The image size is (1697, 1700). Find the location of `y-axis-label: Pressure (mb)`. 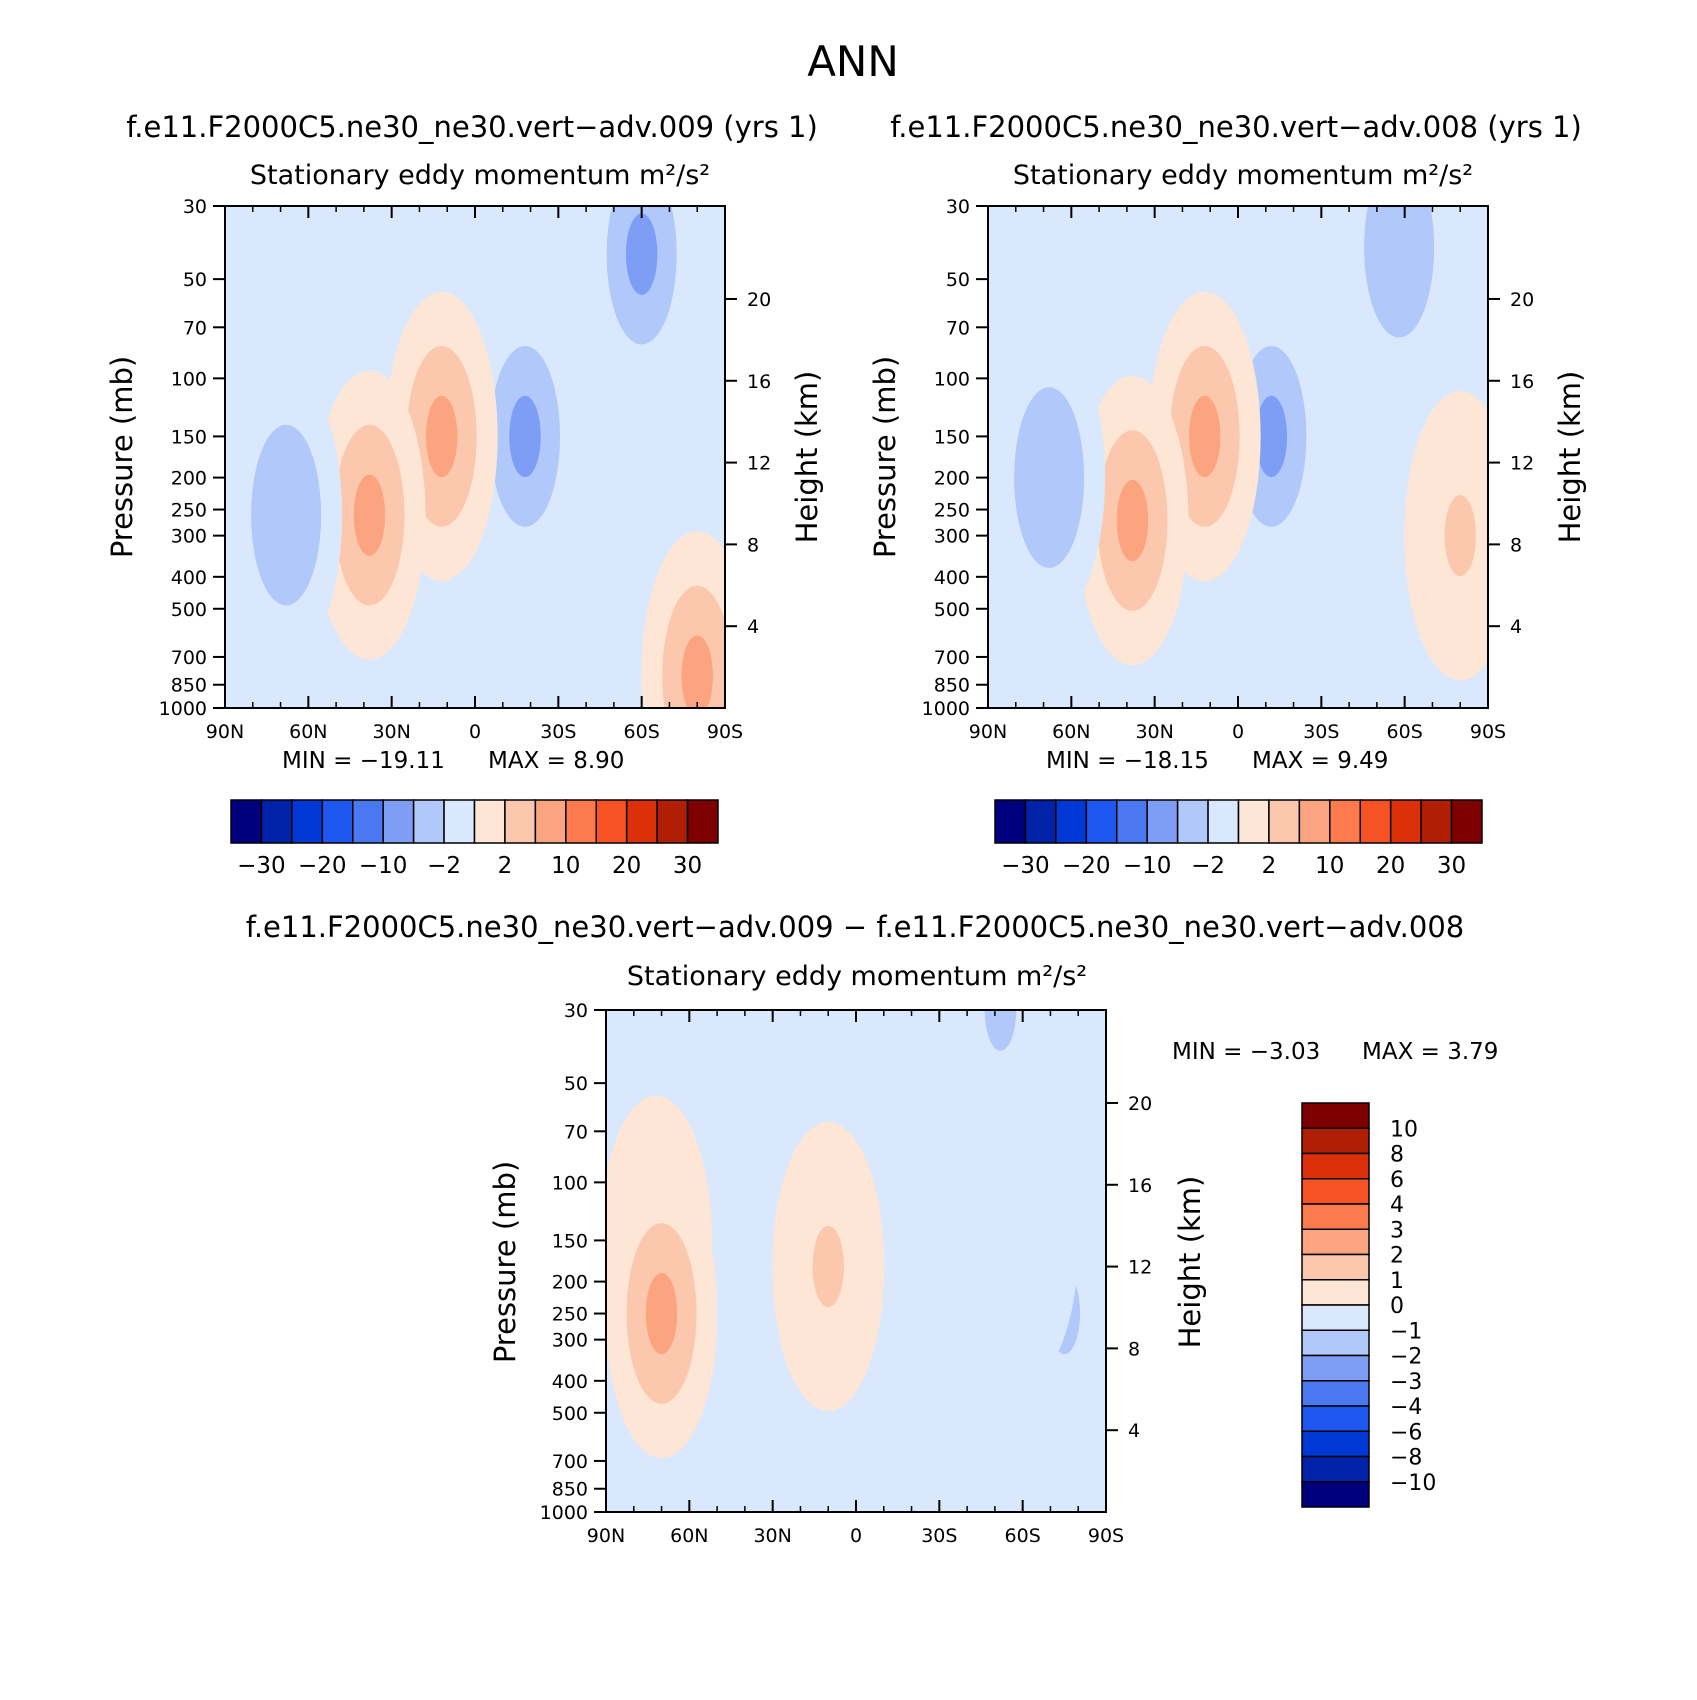

y-axis-label: Pressure (mb) is located at coordinates (122, 457).